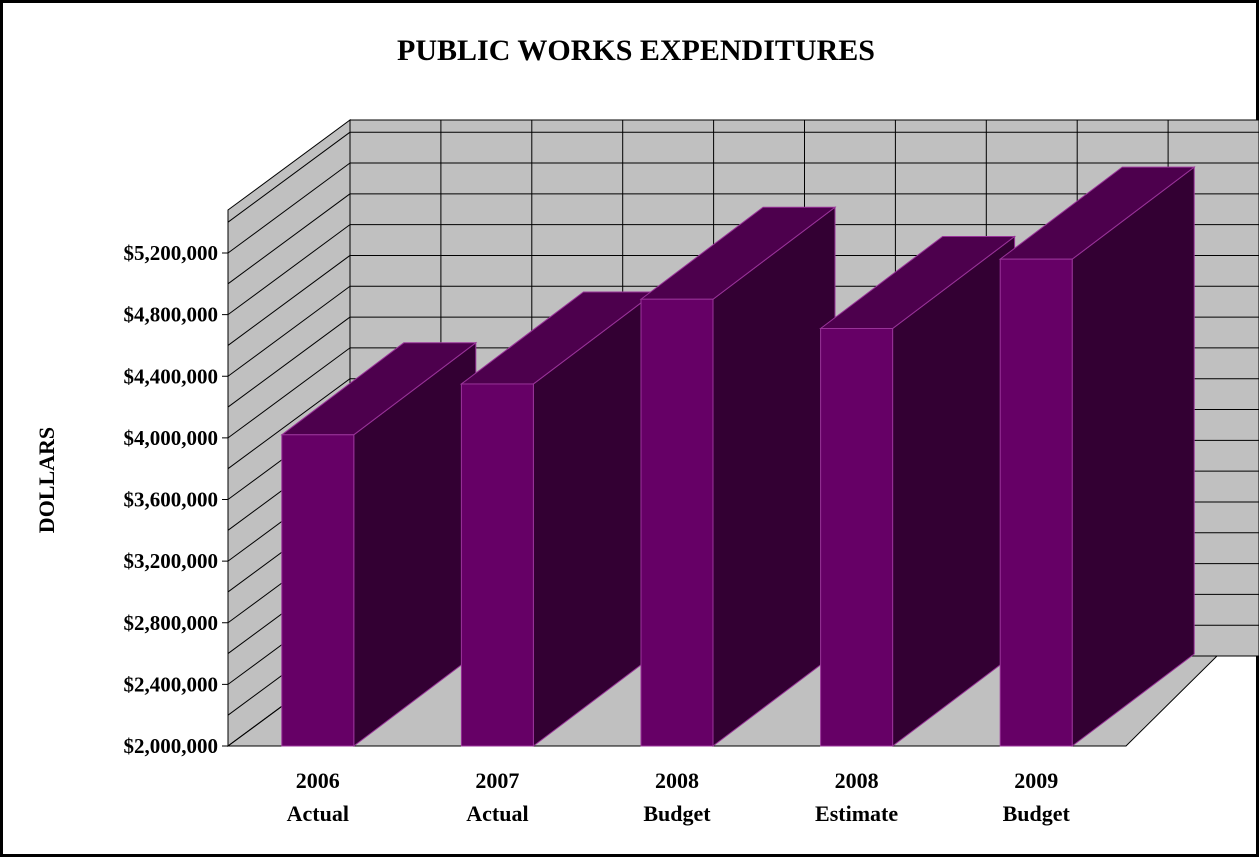  Describe the element at coordinates (171, 746) in the screenshot. I see `y-tick-label: $2,000,000` at that location.